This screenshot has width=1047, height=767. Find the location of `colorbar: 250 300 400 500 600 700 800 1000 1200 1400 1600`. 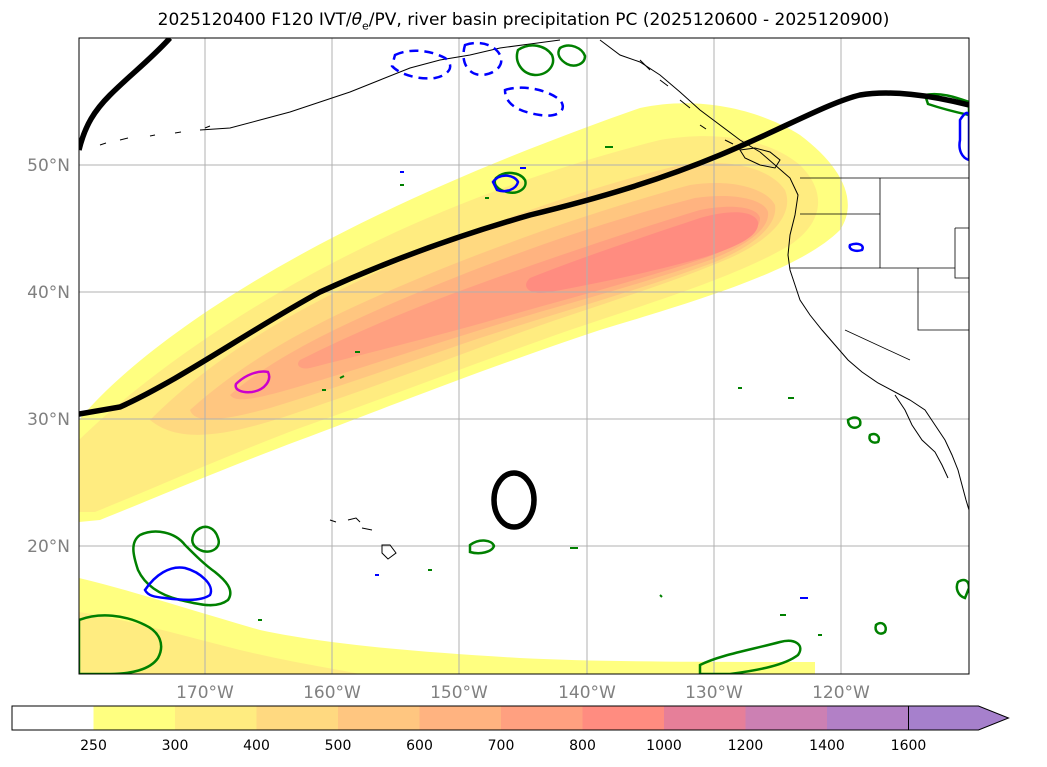

colorbar: 250 300 400 500 600 700 800 1000 1200 1400 1600 is located at coordinates (510, 729).